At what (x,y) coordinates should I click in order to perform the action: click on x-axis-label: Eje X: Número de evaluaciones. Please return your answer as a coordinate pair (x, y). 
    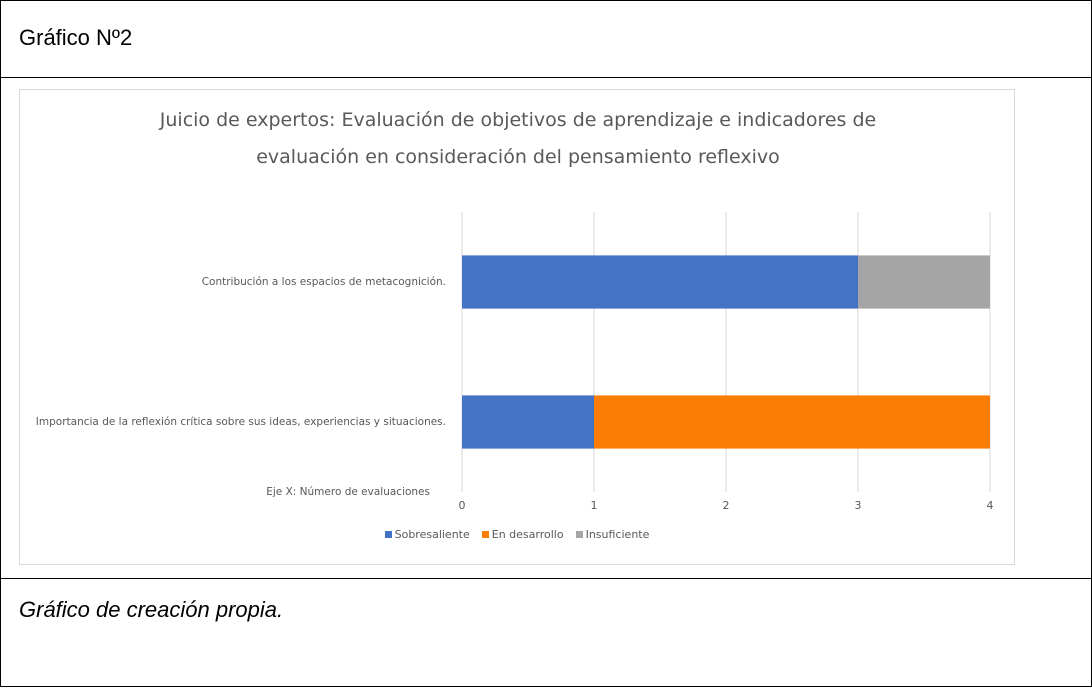
    Looking at the image, I should click on (348, 492).